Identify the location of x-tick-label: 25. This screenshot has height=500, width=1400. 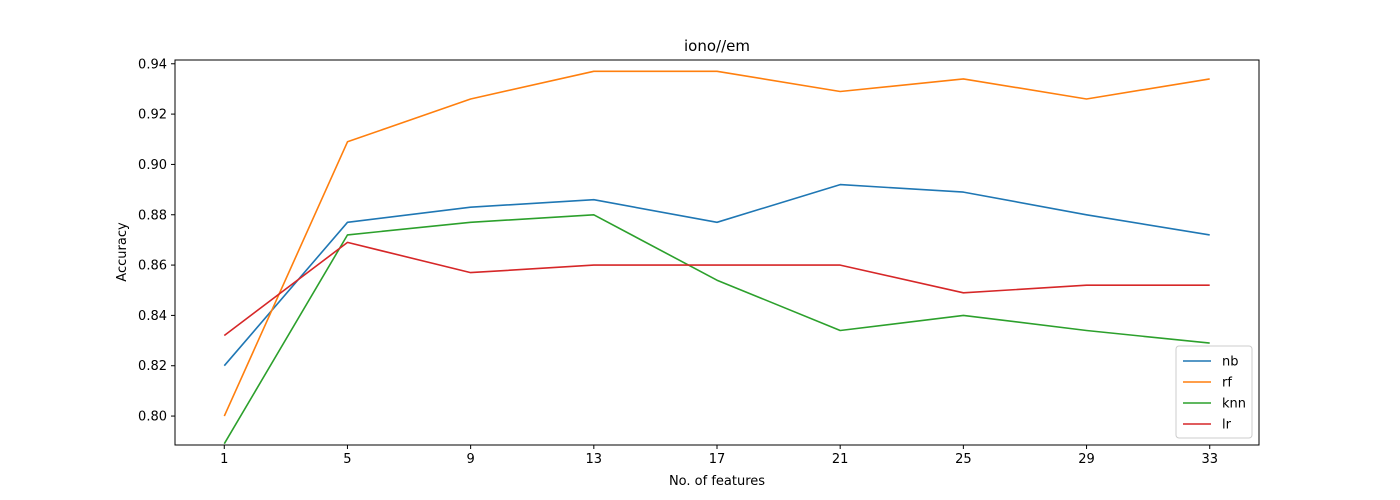
(963, 459).